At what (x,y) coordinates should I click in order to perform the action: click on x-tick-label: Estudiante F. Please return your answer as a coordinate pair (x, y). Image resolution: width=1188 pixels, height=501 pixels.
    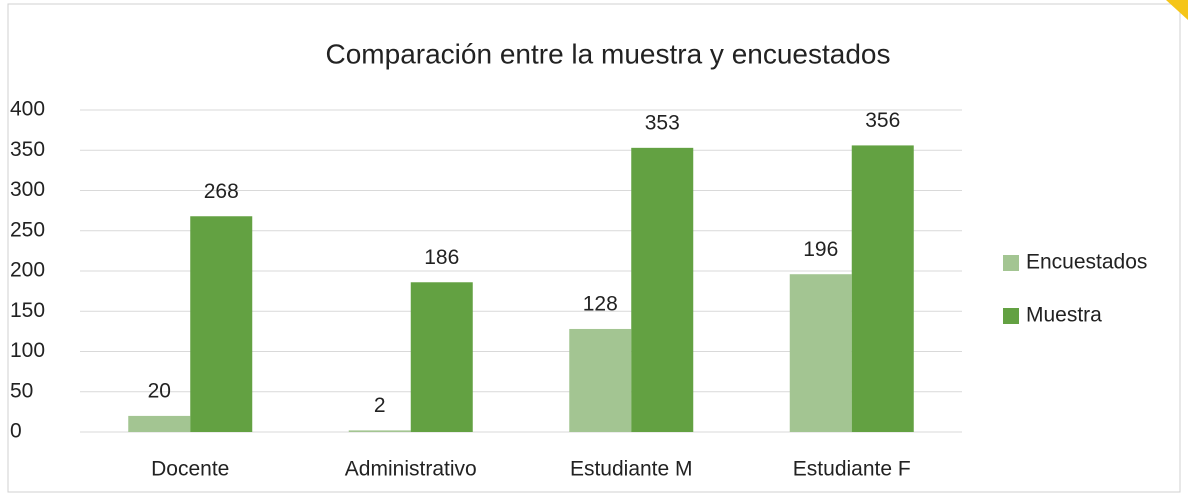
    Looking at the image, I should click on (852, 469).